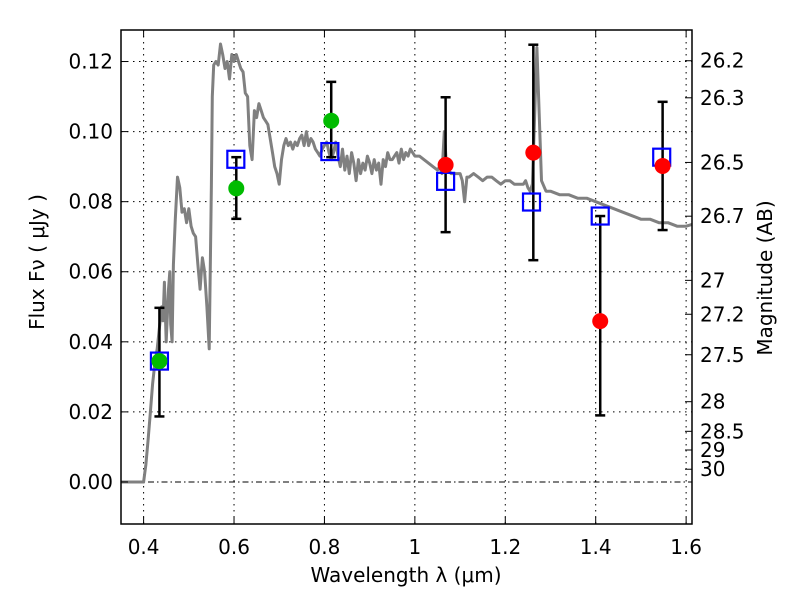 Image resolution: width=800 pixels, height=604 pixels. Describe the element at coordinates (722, 355) in the screenshot. I see `right-tick-label: 27.5` at that location.